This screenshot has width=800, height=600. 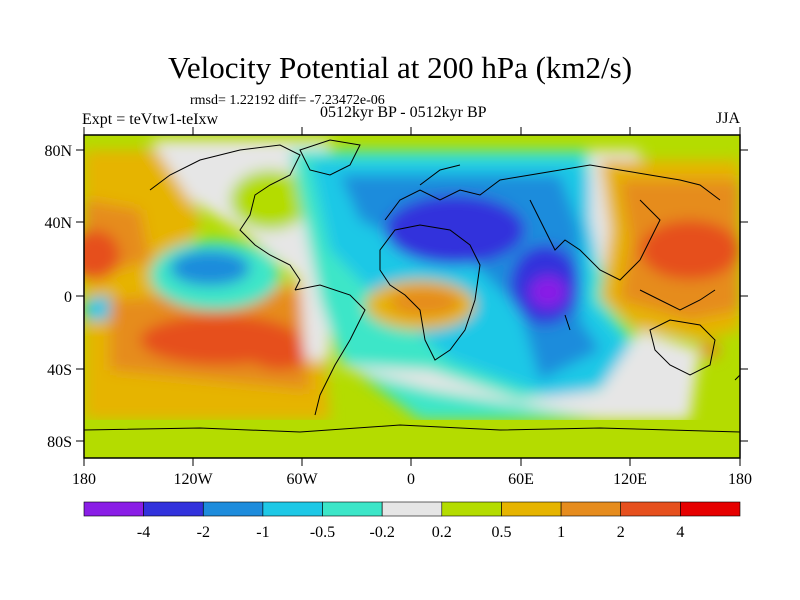 What do you see at coordinates (442, 532) in the screenshot?
I see `colorbar-label: 0.2` at bounding box center [442, 532].